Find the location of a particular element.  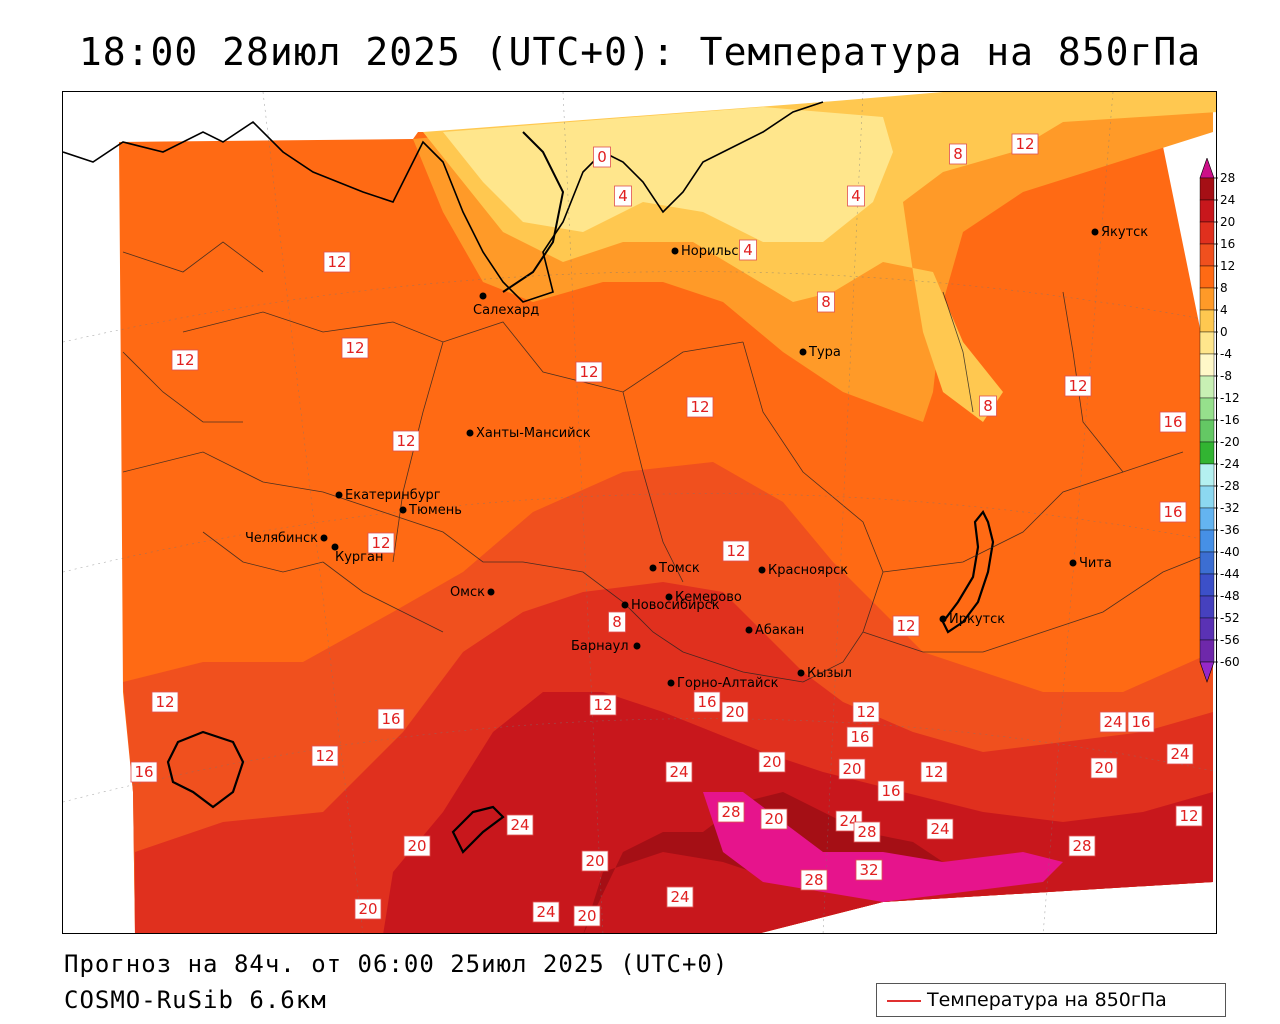

city-marker: Барнаул is located at coordinates (606, 646).